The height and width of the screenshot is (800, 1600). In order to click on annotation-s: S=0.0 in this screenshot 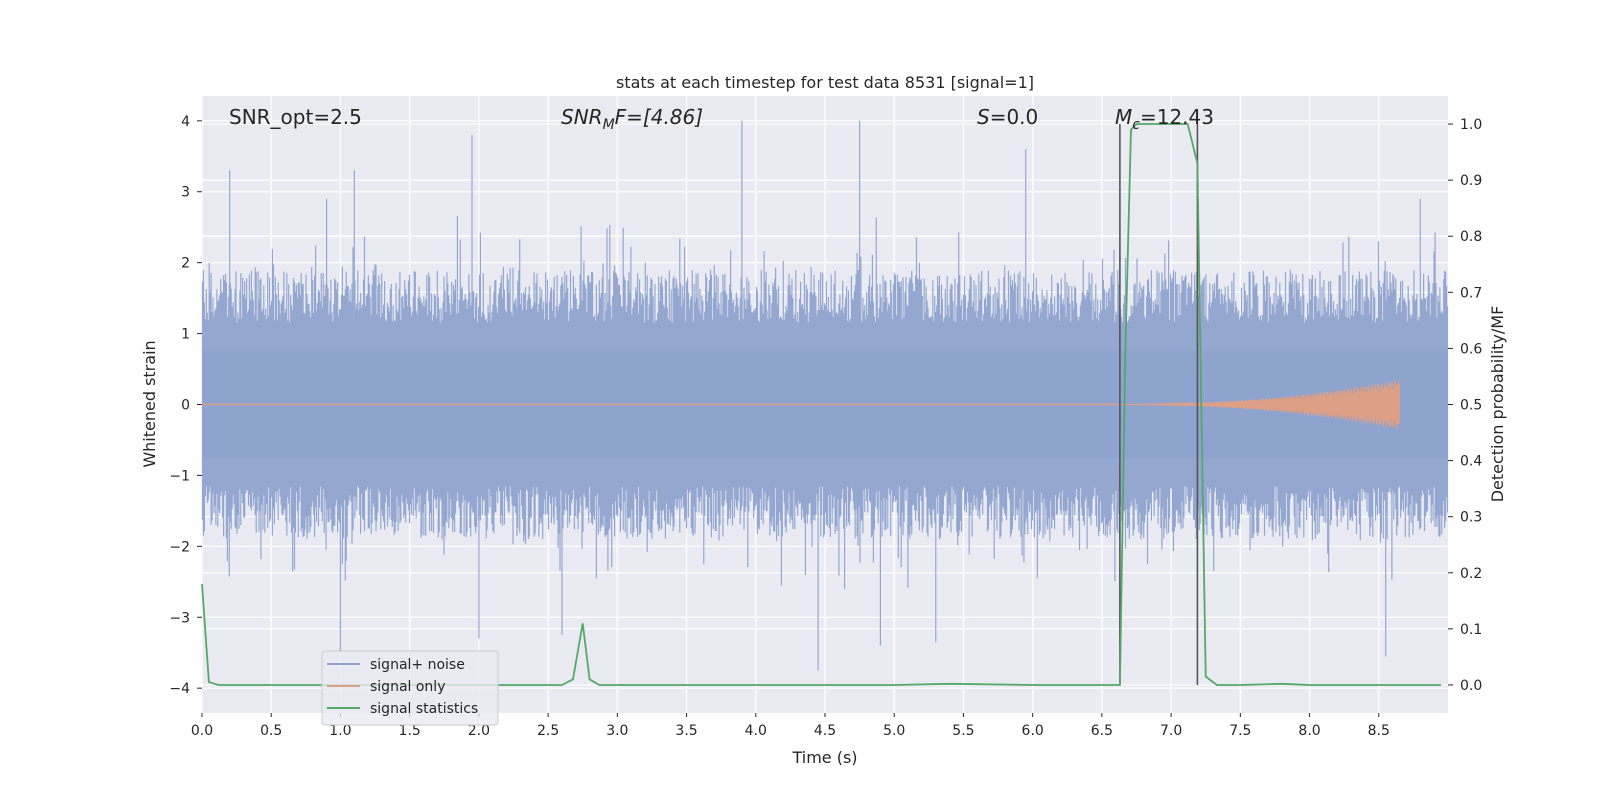, I will do `click(1007, 117)`.